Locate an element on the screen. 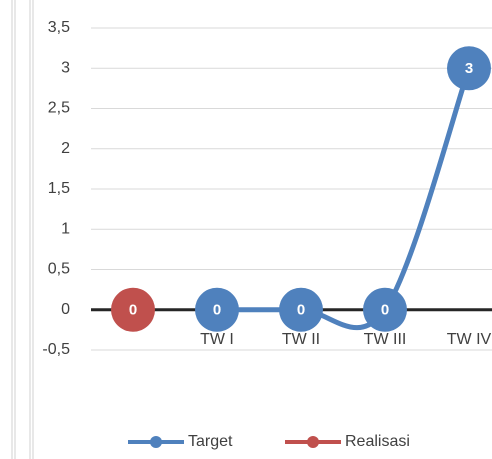  y-tick-label: 3,5 is located at coordinates (59, 27).